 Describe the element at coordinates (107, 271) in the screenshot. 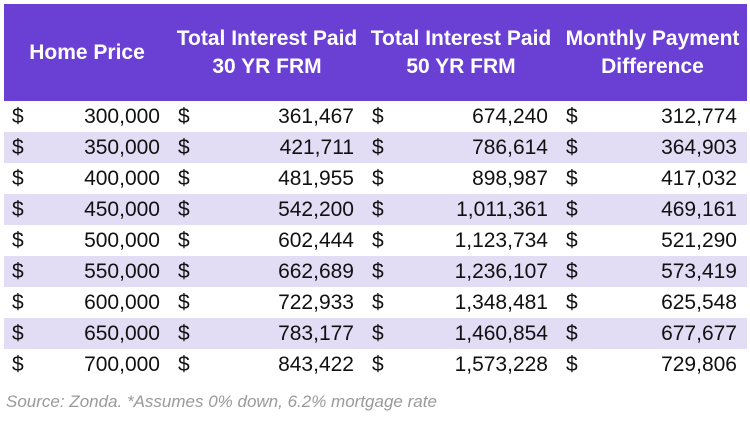

I see `table-cell: 550,000` at that location.